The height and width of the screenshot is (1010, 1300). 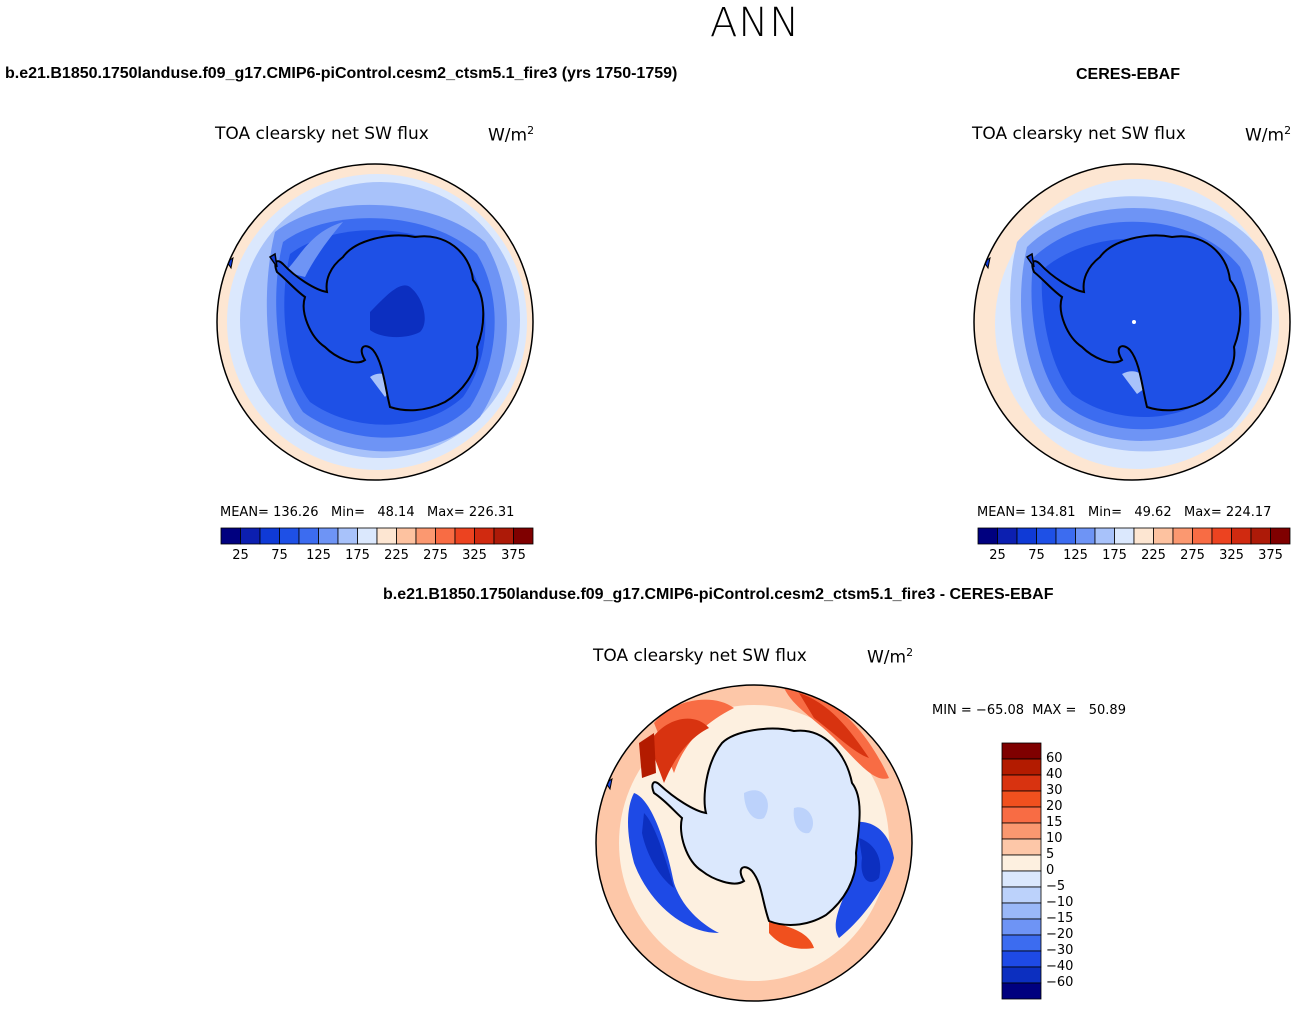 I want to click on colorbar-tick-label: −40, so click(x=1060, y=966).